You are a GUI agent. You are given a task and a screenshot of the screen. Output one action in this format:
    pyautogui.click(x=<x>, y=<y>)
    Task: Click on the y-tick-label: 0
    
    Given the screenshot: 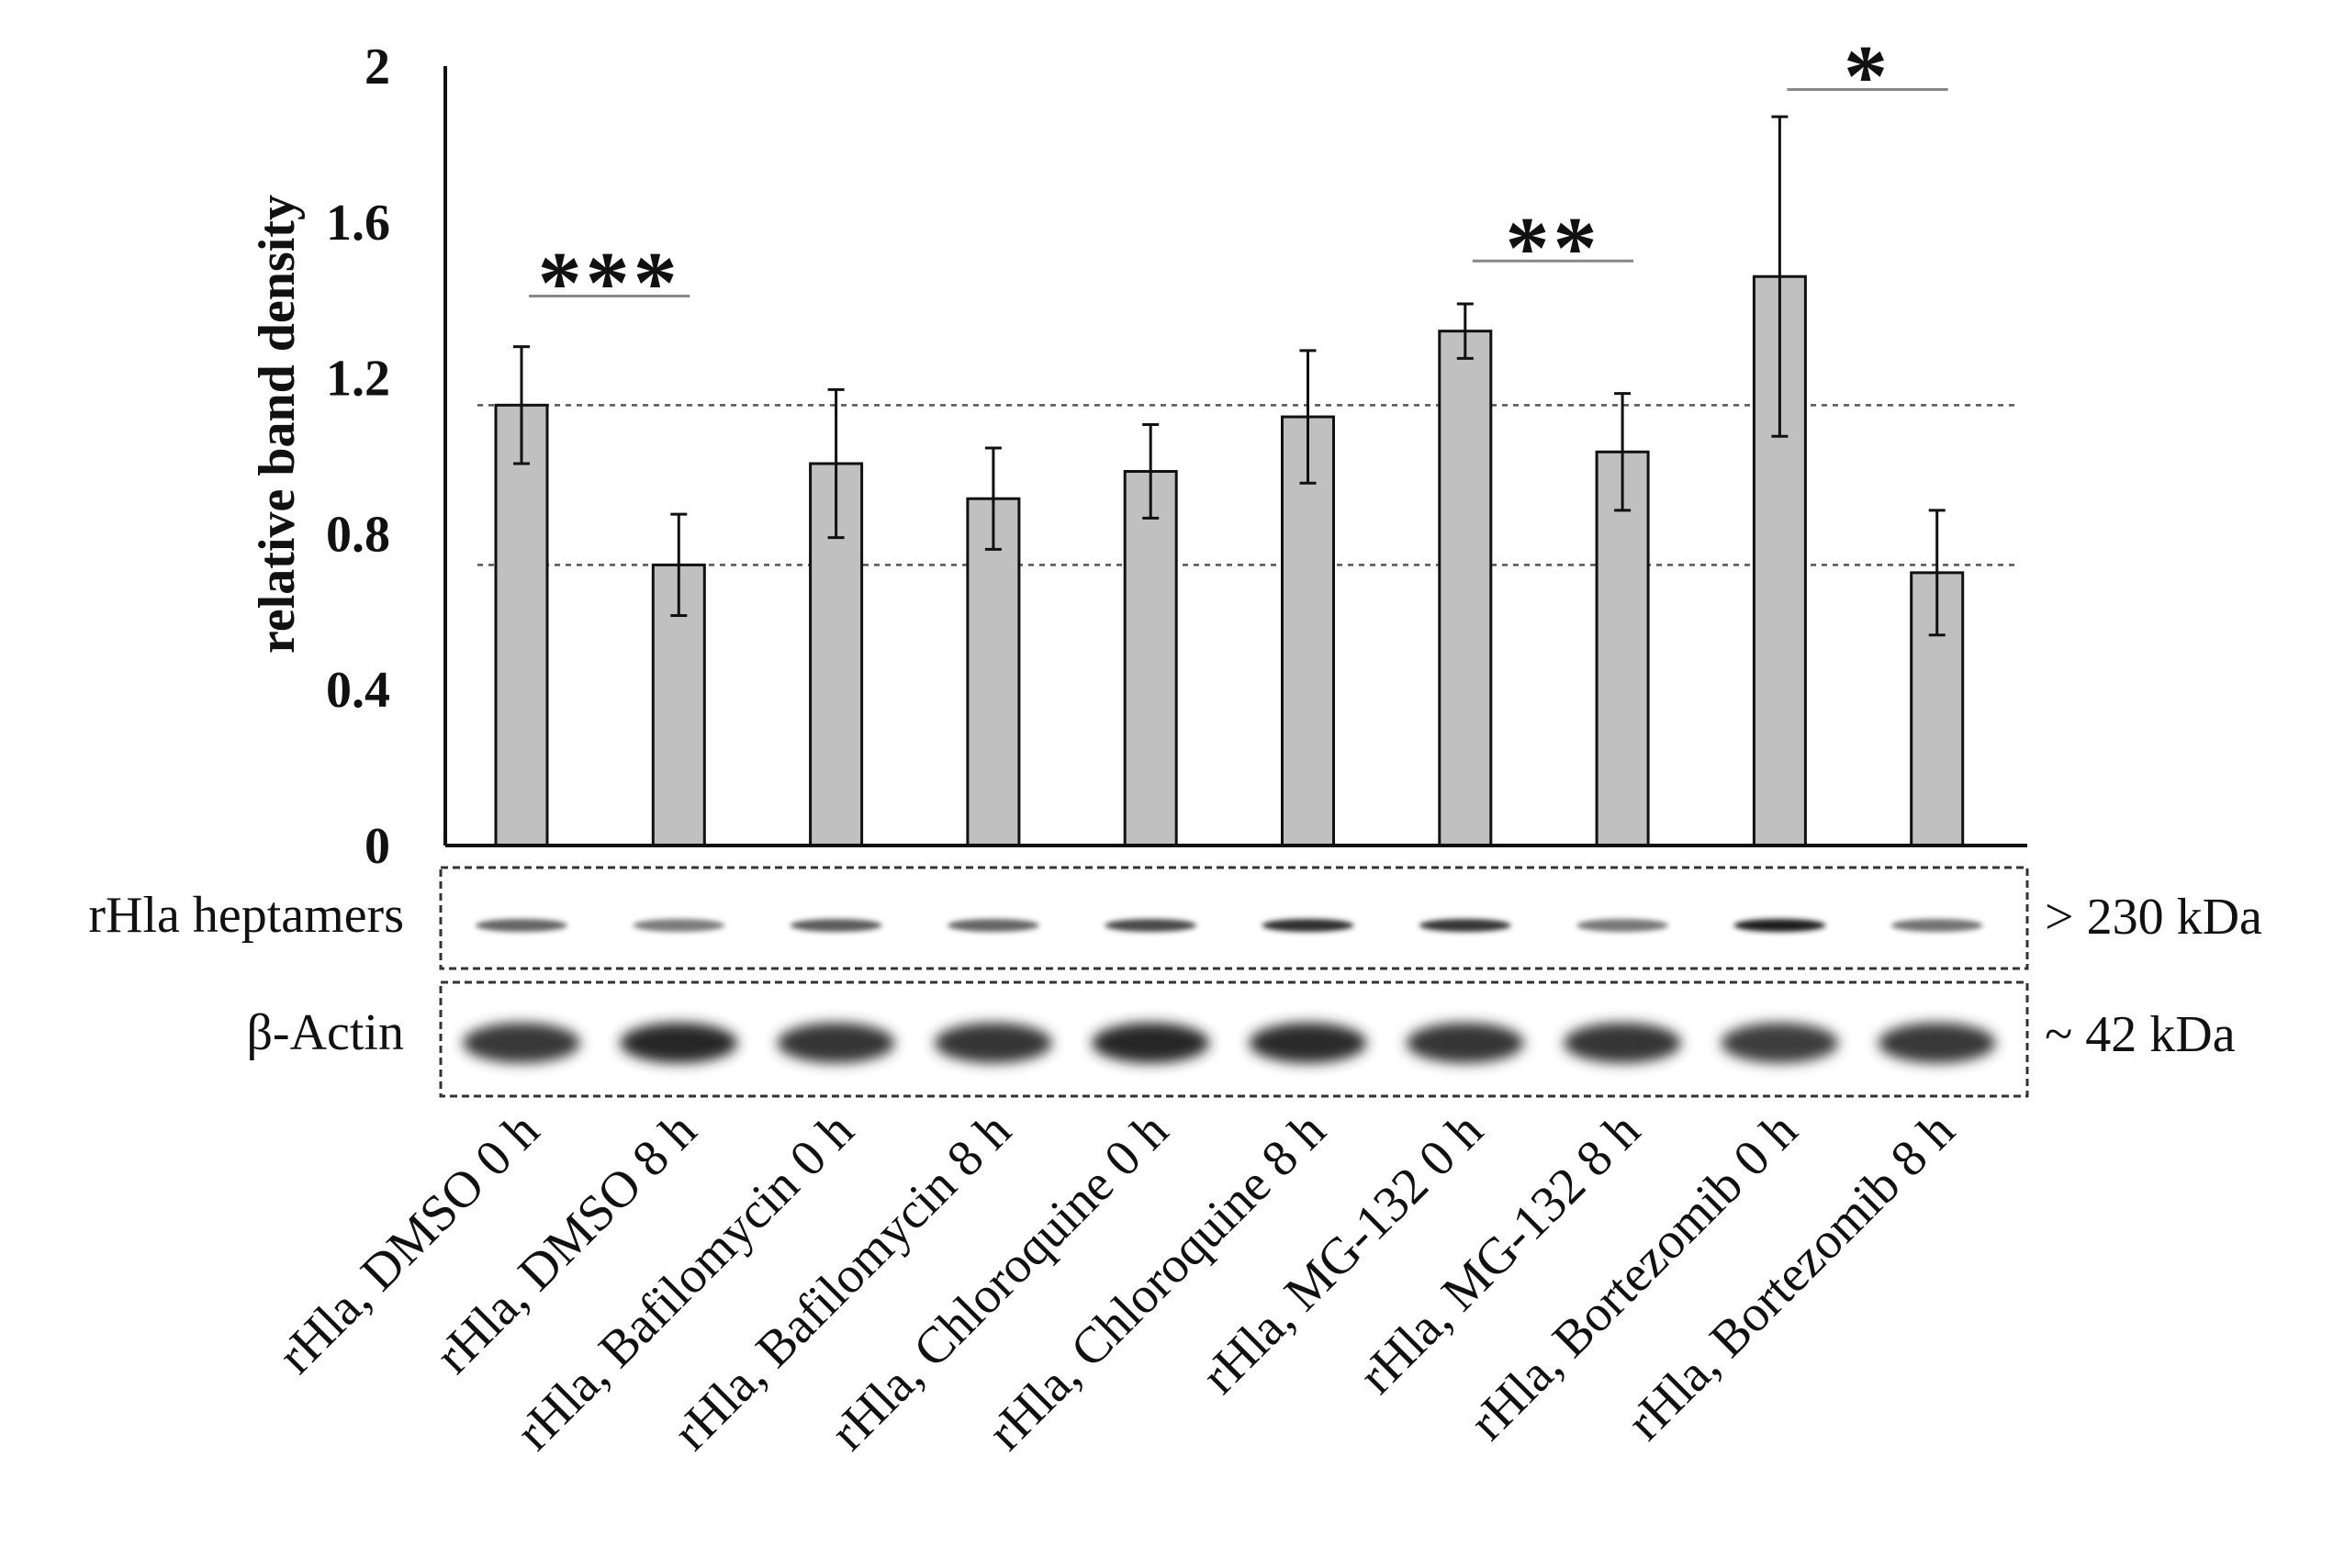 What is the action you would take?
    pyautogui.click(x=378, y=846)
    